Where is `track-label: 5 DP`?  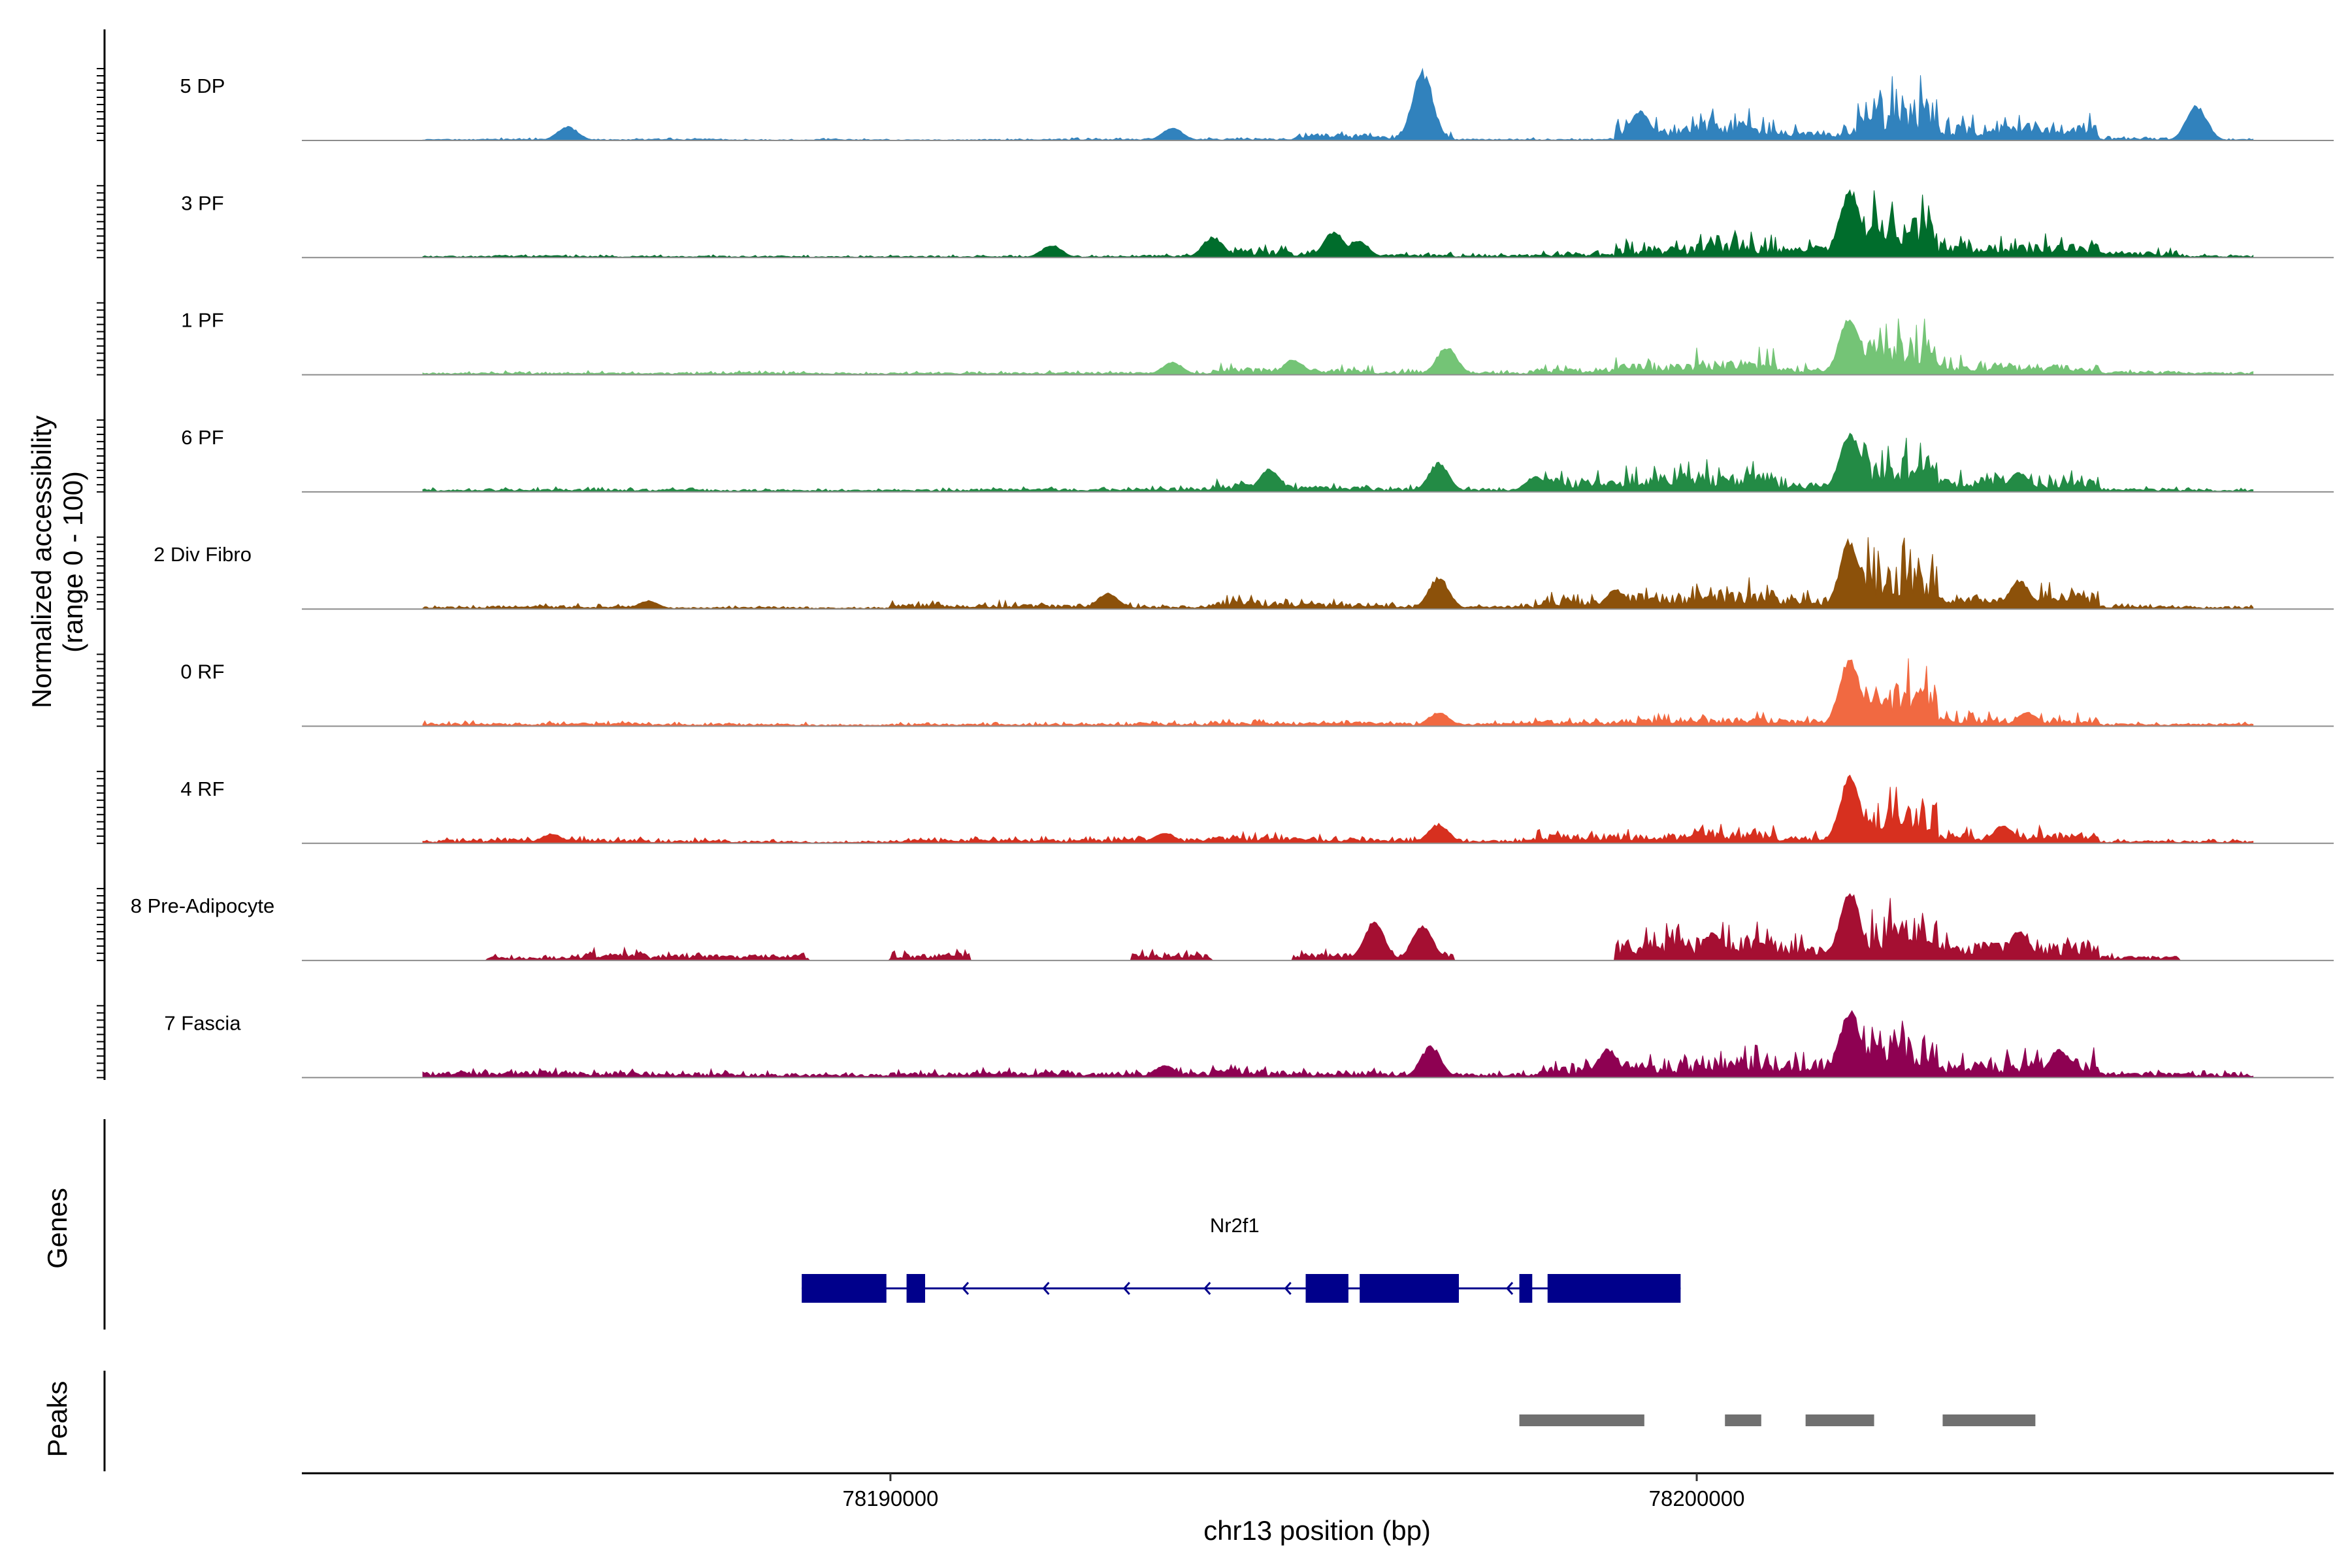 track-label: 5 DP is located at coordinates (202, 85).